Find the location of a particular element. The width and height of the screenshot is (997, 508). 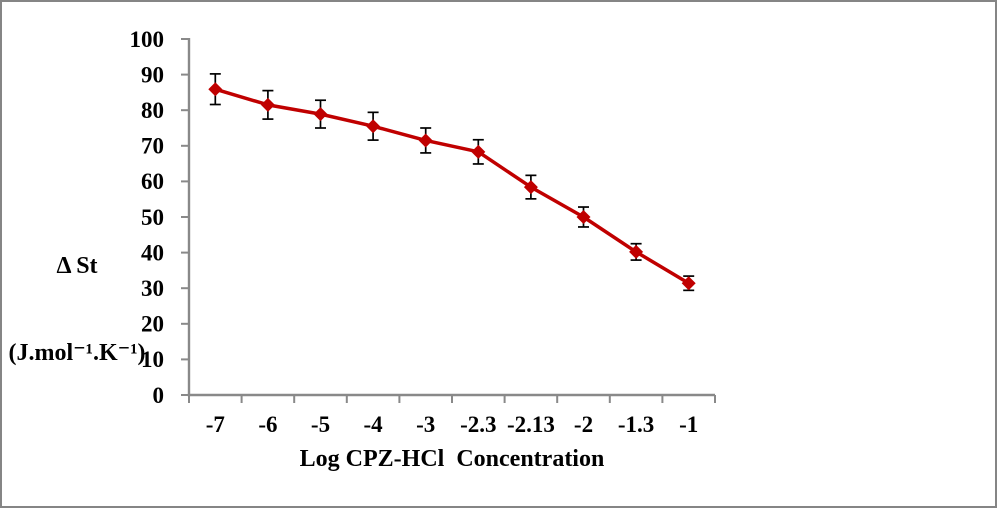

y-tick-label: 70 is located at coordinates (152, 146).